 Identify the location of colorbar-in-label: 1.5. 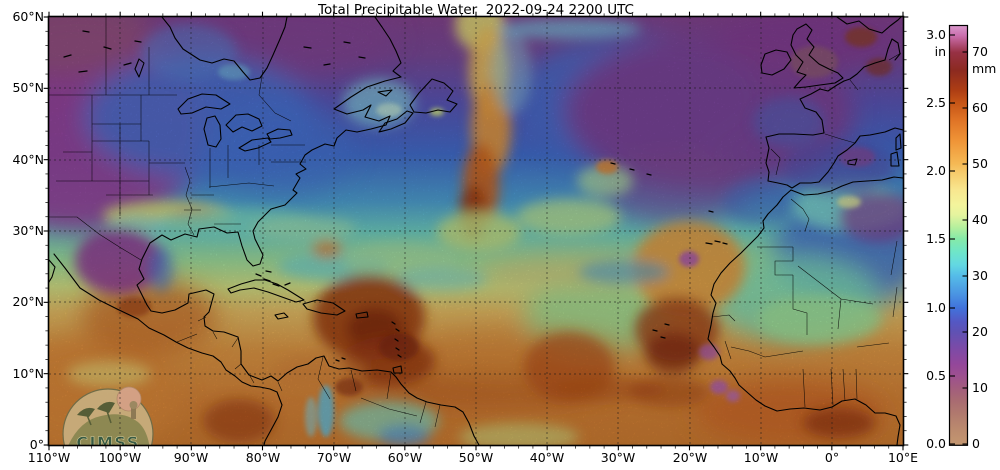
(936, 238).